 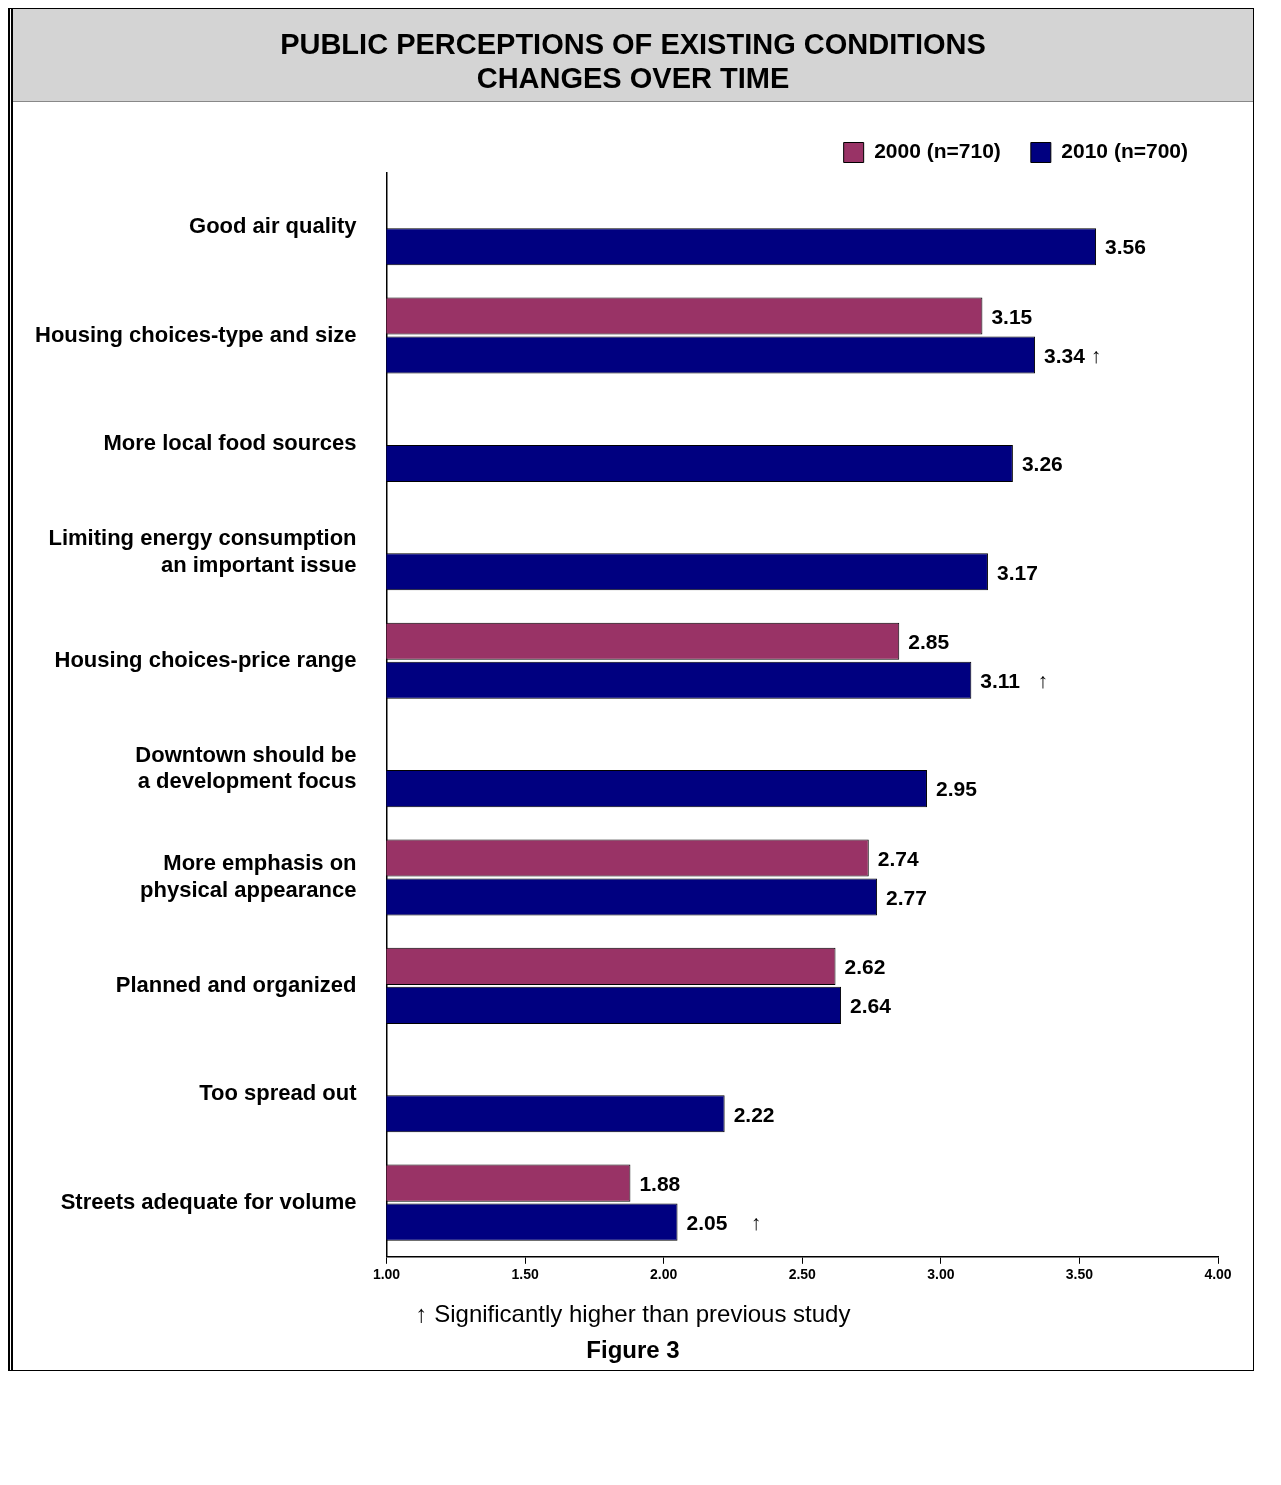 What do you see at coordinates (246, 767) in the screenshot?
I see `y-tick-label: Downtown should be a development focus` at bounding box center [246, 767].